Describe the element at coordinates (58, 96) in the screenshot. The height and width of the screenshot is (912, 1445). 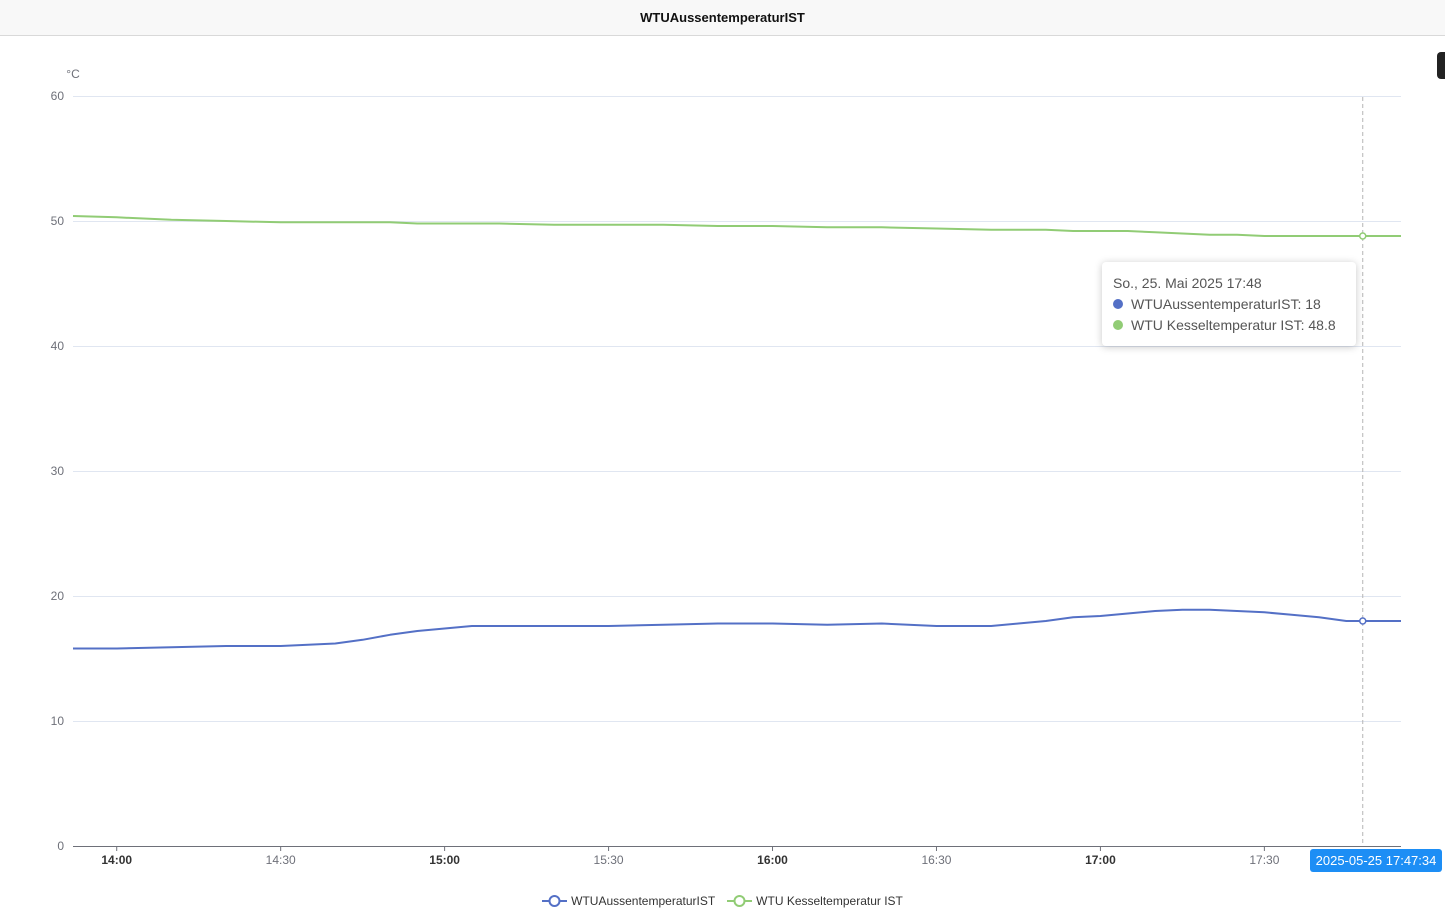
I see `y-tick-label: 60` at that location.